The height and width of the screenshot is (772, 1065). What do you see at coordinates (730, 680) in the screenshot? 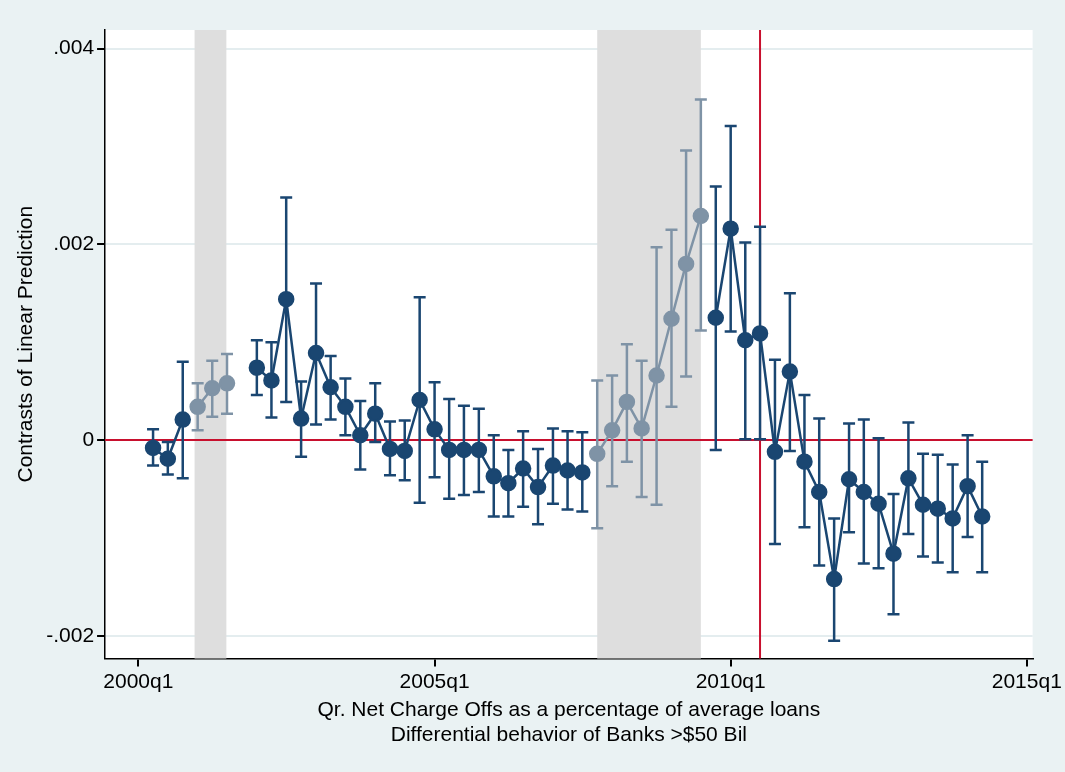
I see `x-tick-label: 2010q1` at bounding box center [730, 680].